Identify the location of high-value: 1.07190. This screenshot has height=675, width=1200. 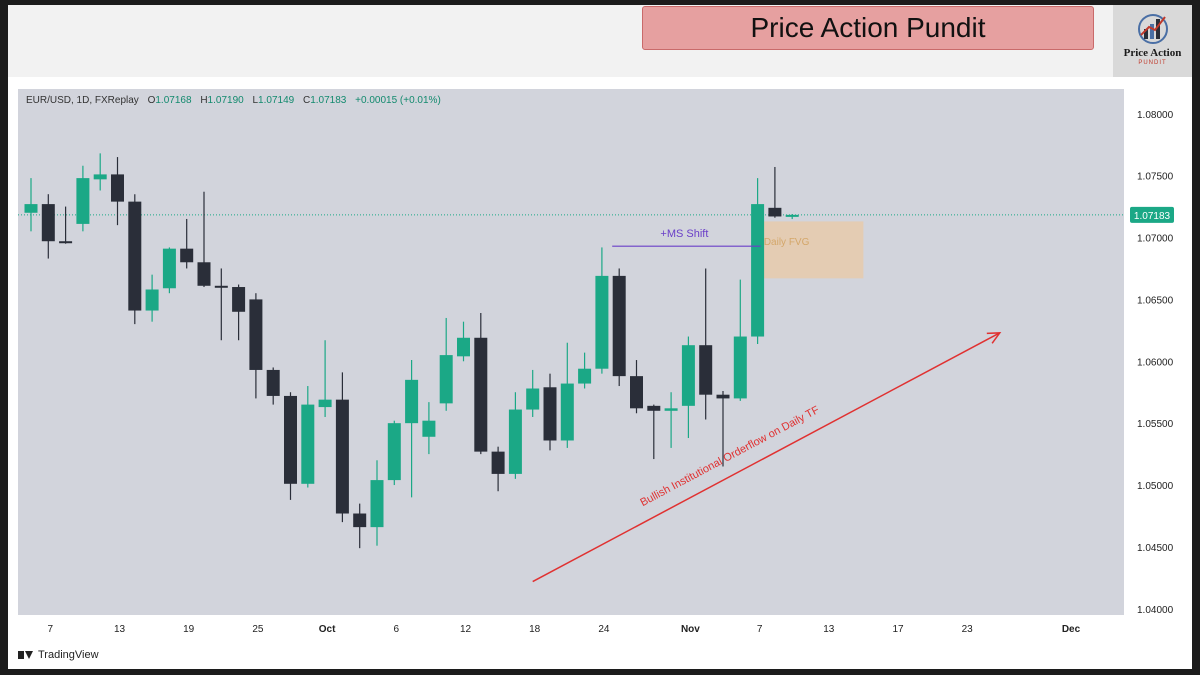
(225, 100).